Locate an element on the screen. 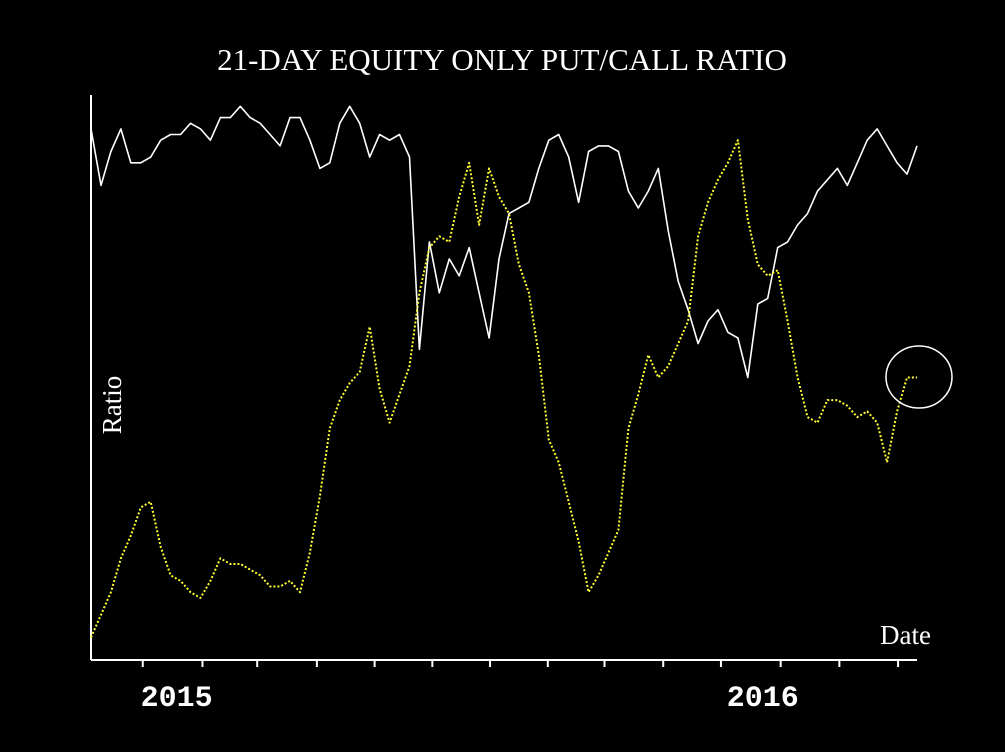  x-tick-label: 2015 is located at coordinates (177, 699).